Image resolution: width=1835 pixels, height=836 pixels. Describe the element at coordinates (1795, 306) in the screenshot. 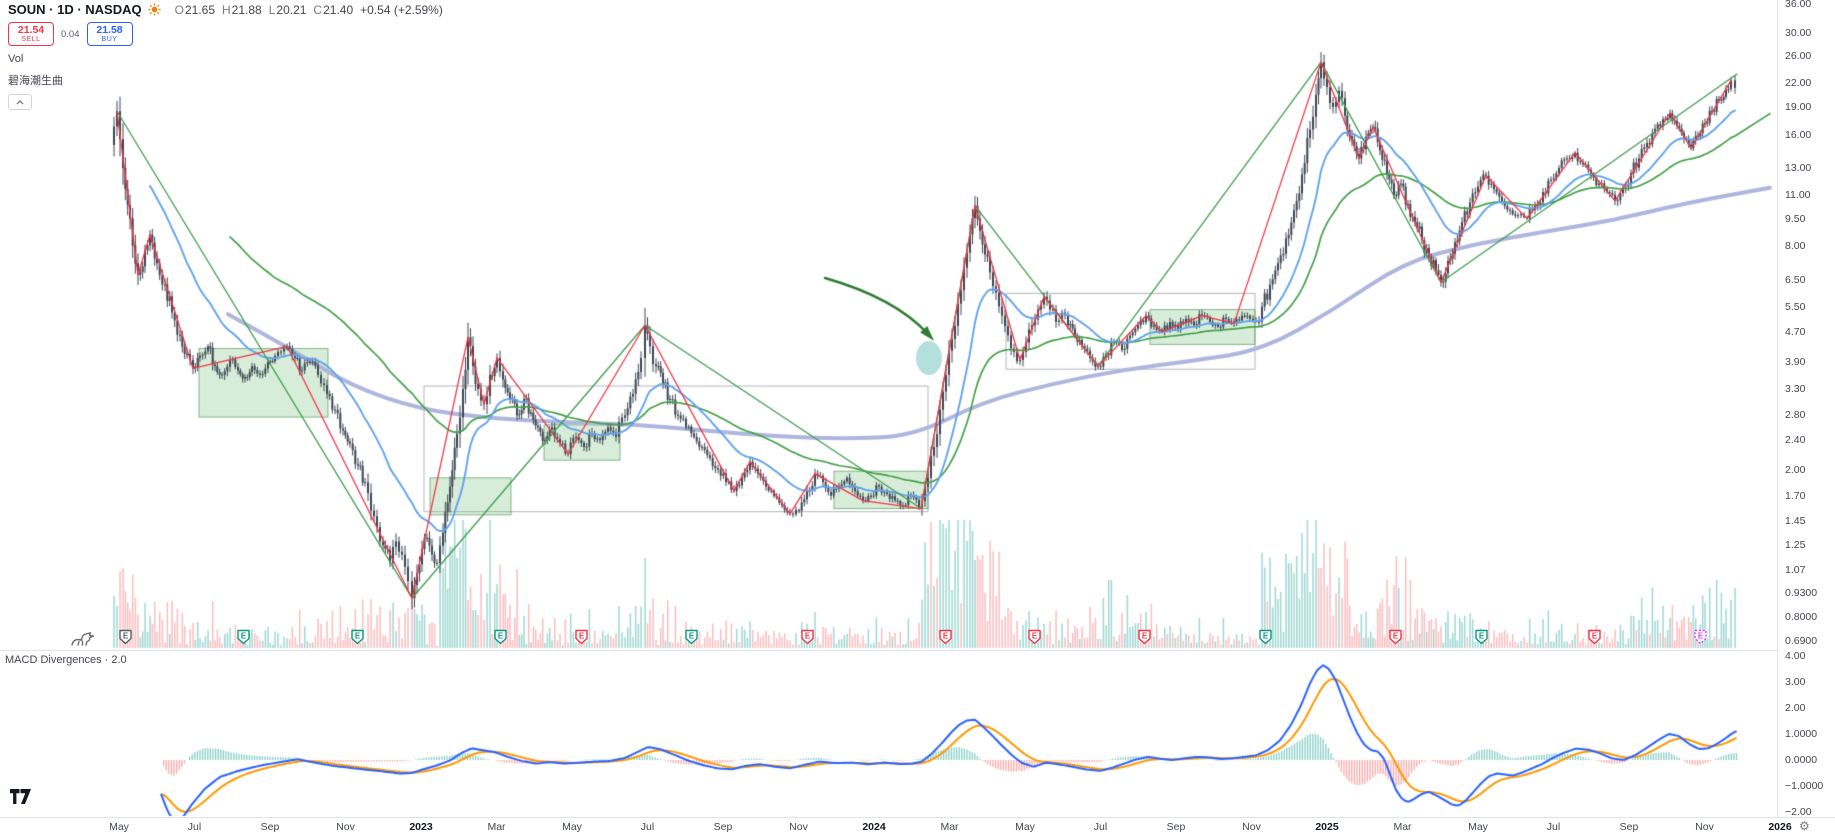

I see `price-tick-label: 5.50` at that location.